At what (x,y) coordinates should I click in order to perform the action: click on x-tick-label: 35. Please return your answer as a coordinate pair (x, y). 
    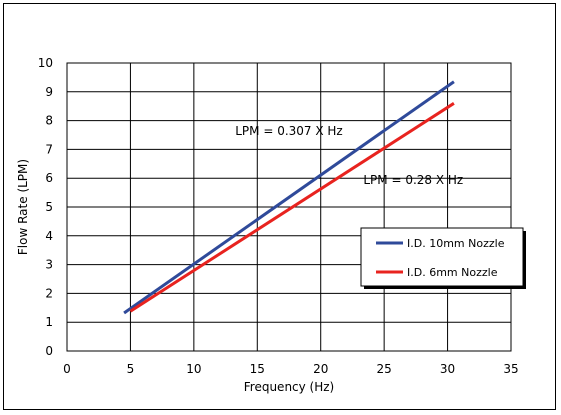
    Looking at the image, I should click on (510, 369).